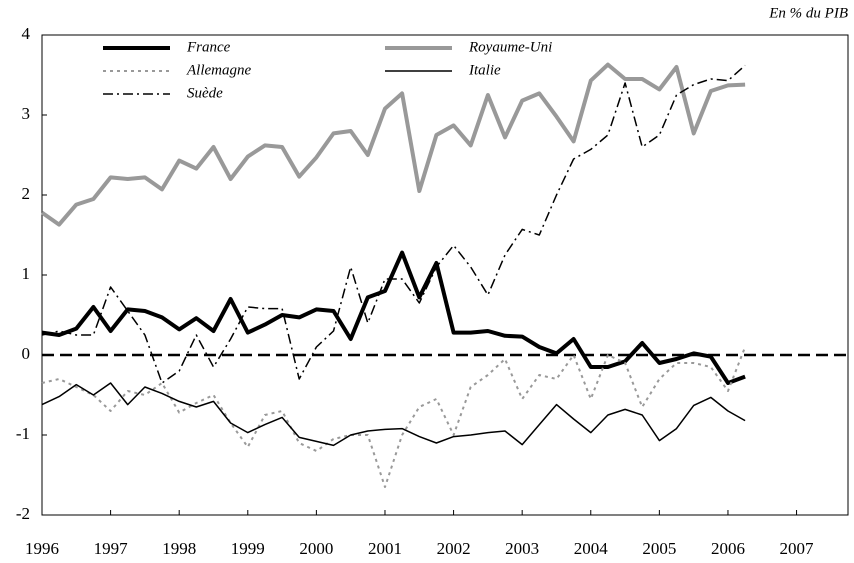  What do you see at coordinates (797, 548) in the screenshot?
I see `x-tick-label: 2007` at bounding box center [797, 548].